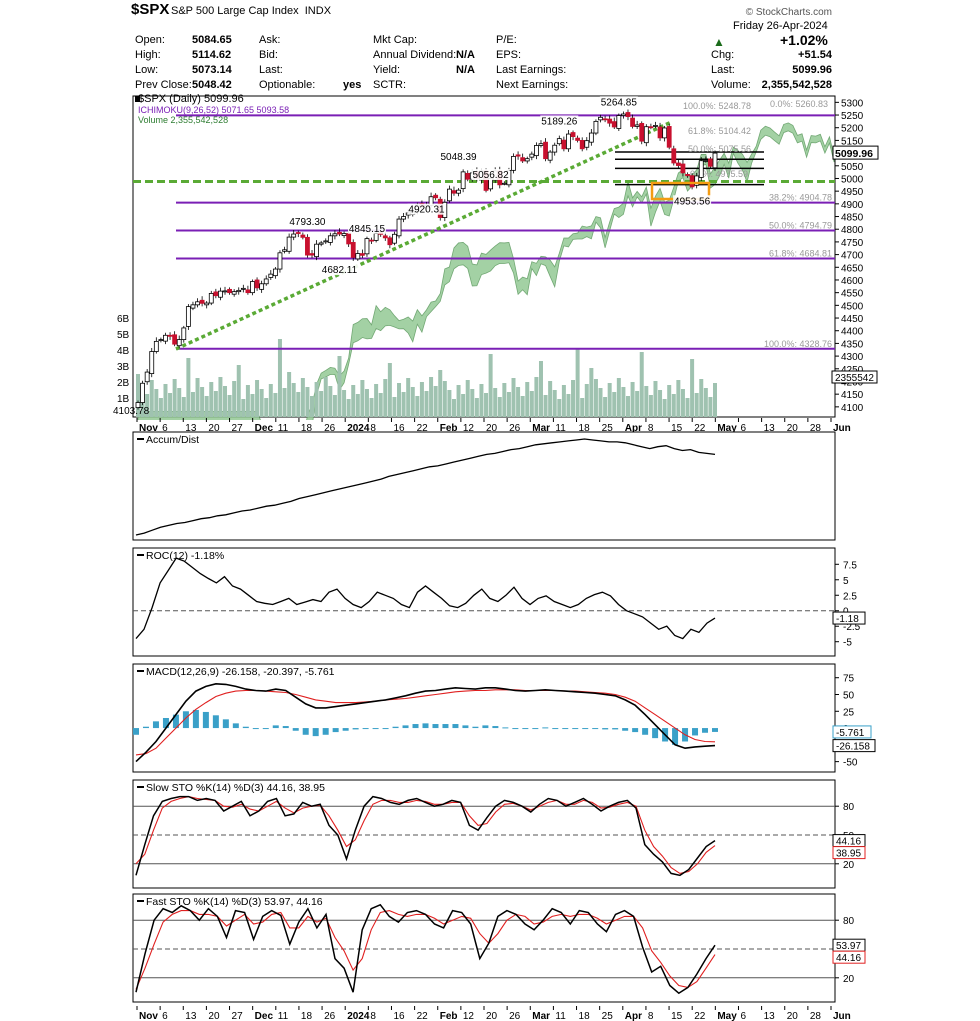 The height and width of the screenshot is (1021, 980). Describe the element at coordinates (449, 1016) in the screenshot. I see `x-tick-label: Feb` at that location.